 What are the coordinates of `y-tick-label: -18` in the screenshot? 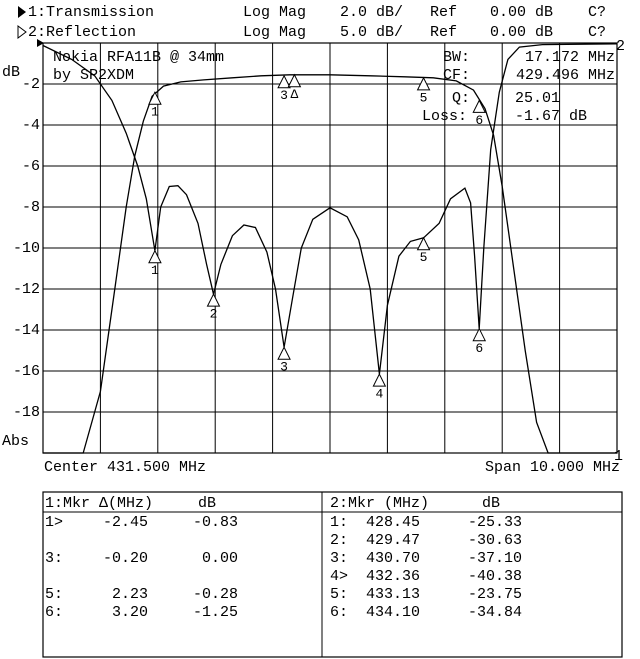 It's located at (26, 412).